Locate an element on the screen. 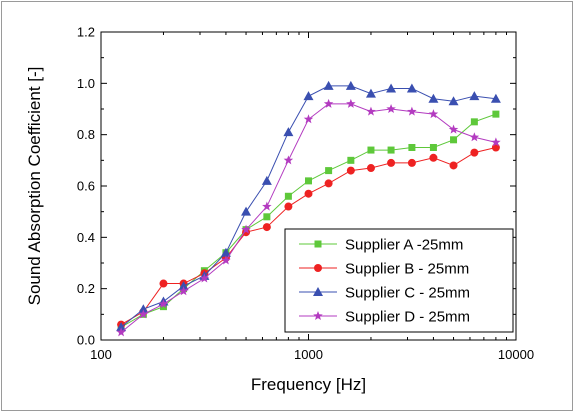 This screenshot has width=576, height=414. legend-item: Supplier B - 25mm is located at coordinates (384, 269).